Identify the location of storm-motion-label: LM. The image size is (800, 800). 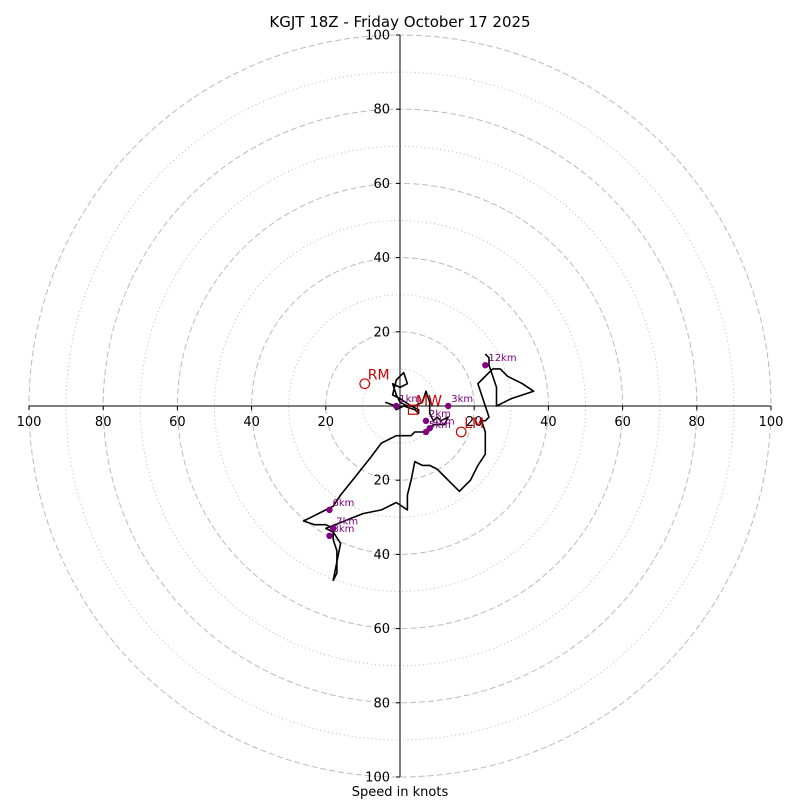
(474, 424).